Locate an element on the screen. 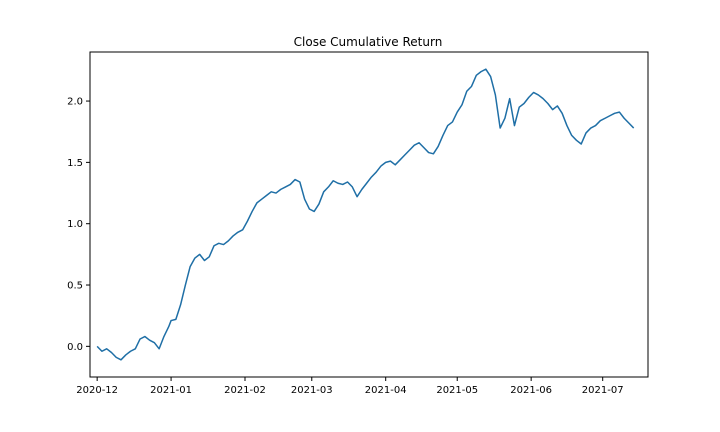  y-tick-label: 0.0 is located at coordinates (75, 347).